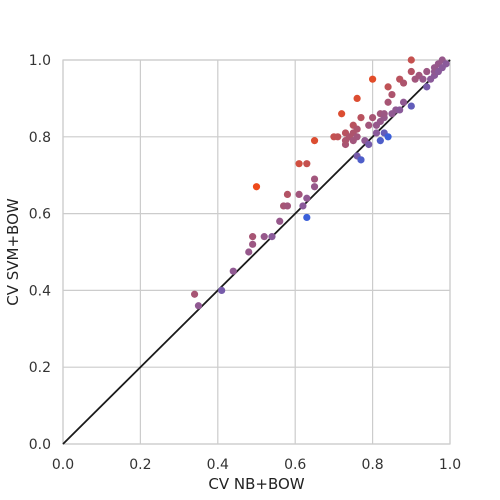 This screenshot has height=500, width=500. Describe the element at coordinates (40, 138) in the screenshot. I see `y-tick-label: 0.8` at that location.